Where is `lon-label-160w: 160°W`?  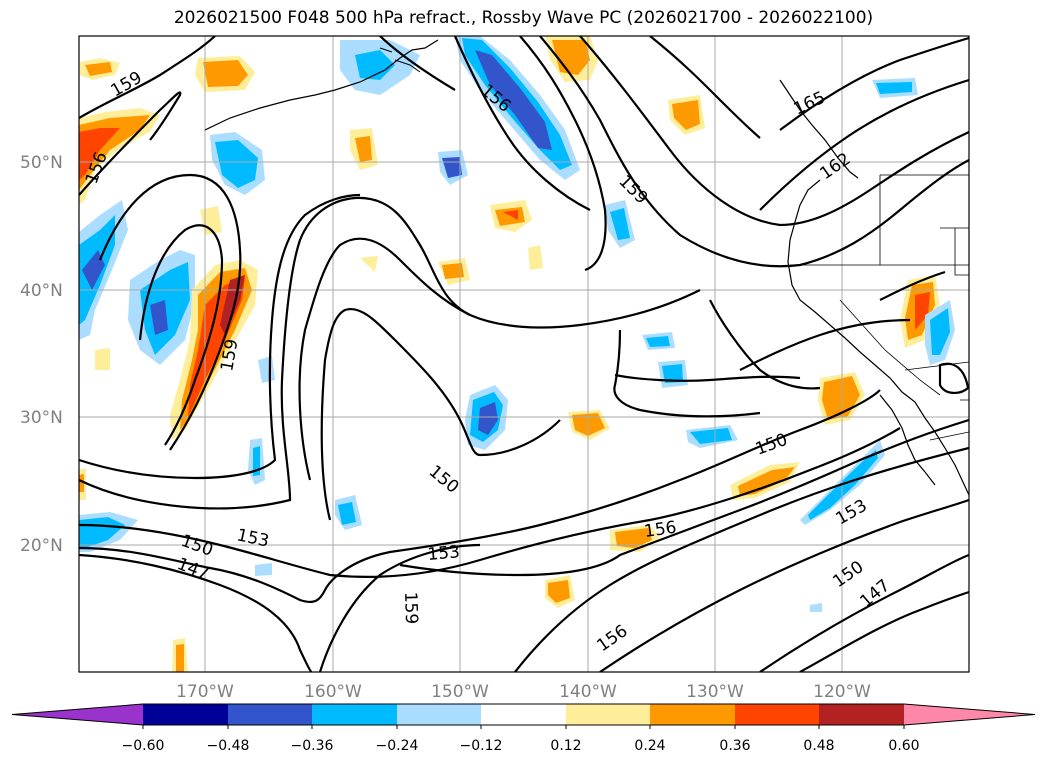 lon-label-160w: 160°W is located at coordinates (333, 692).